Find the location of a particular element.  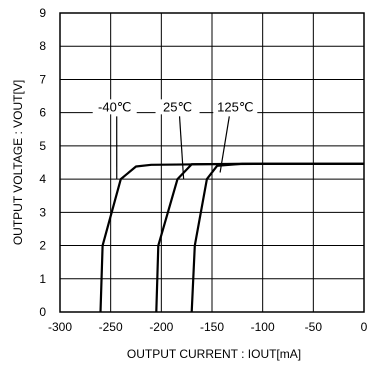

annotation-label: 125℃ is located at coordinates (235, 106).